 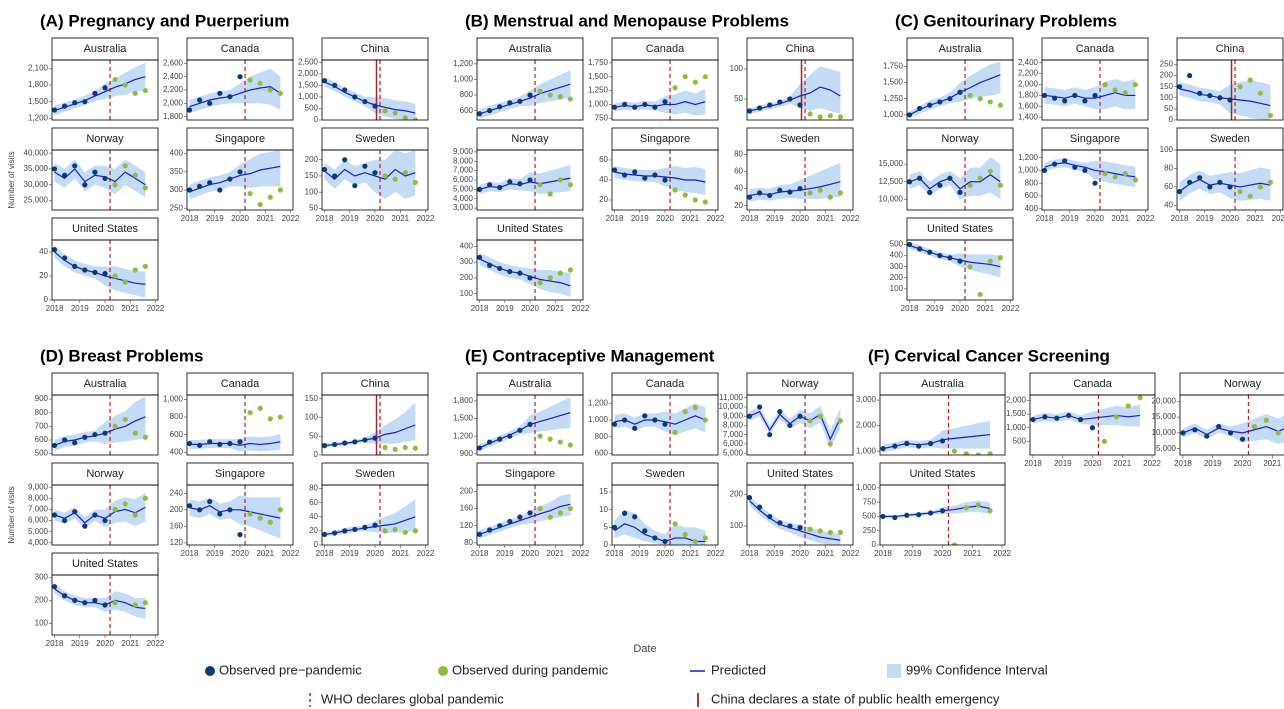 I want to click on x-tick-label: 2021, so click(x=130, y=308).